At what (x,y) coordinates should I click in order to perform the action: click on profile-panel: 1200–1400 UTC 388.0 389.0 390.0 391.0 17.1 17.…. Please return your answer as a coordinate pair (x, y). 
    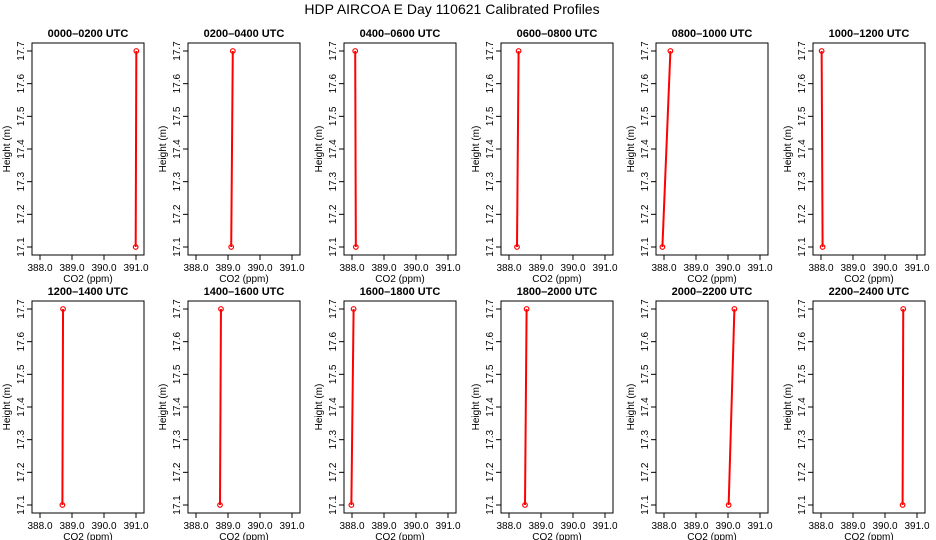
    Looking at the image, I should click on (75, 413).